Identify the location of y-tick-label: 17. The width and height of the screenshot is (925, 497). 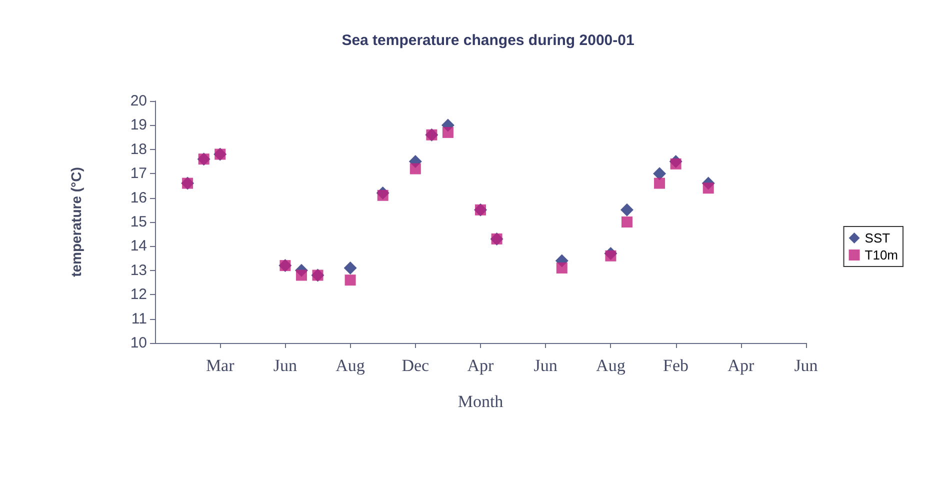
(138, 173).